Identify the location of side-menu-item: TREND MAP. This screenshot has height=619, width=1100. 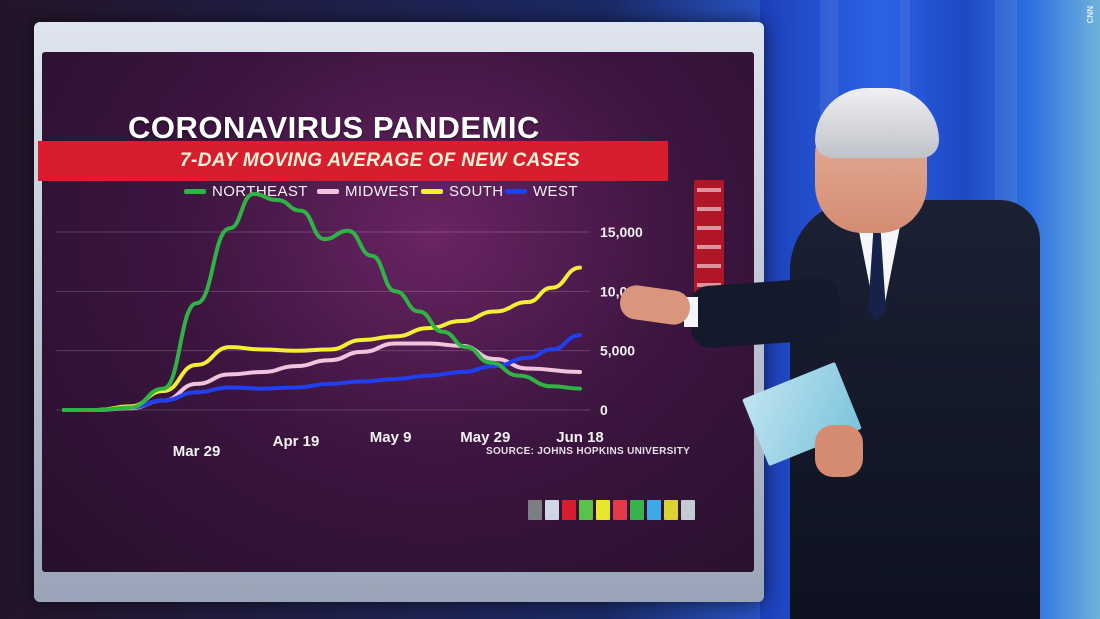
(709, 209).